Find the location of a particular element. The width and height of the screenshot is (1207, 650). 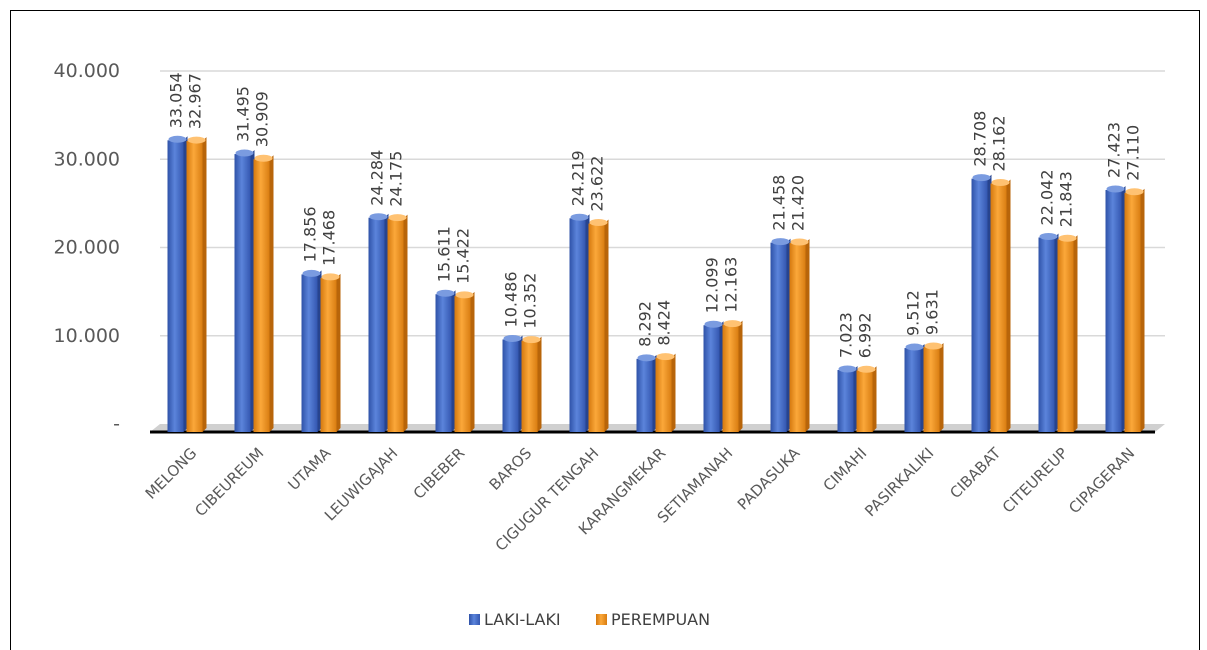

bar-perempuan-cimahi is located at coordinates (866, 398).